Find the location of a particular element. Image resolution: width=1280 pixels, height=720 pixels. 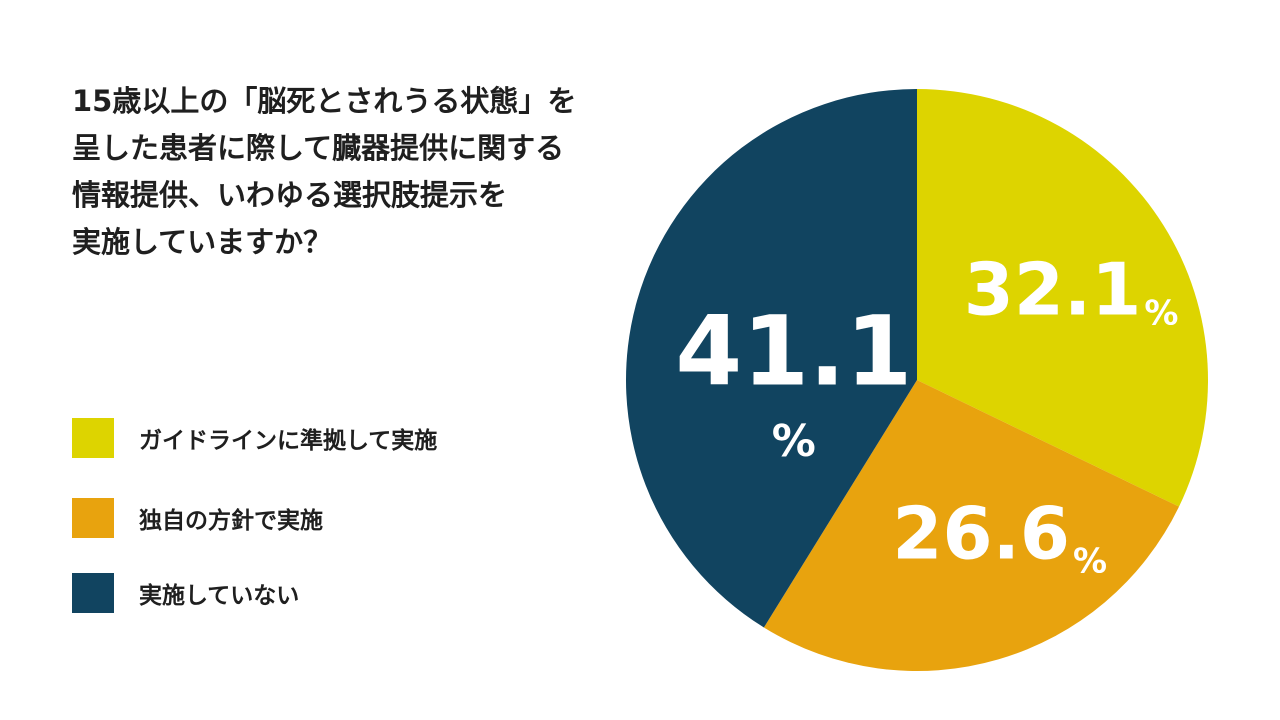

slice-value-label: 41.1 is located at coordinates (793, 351).